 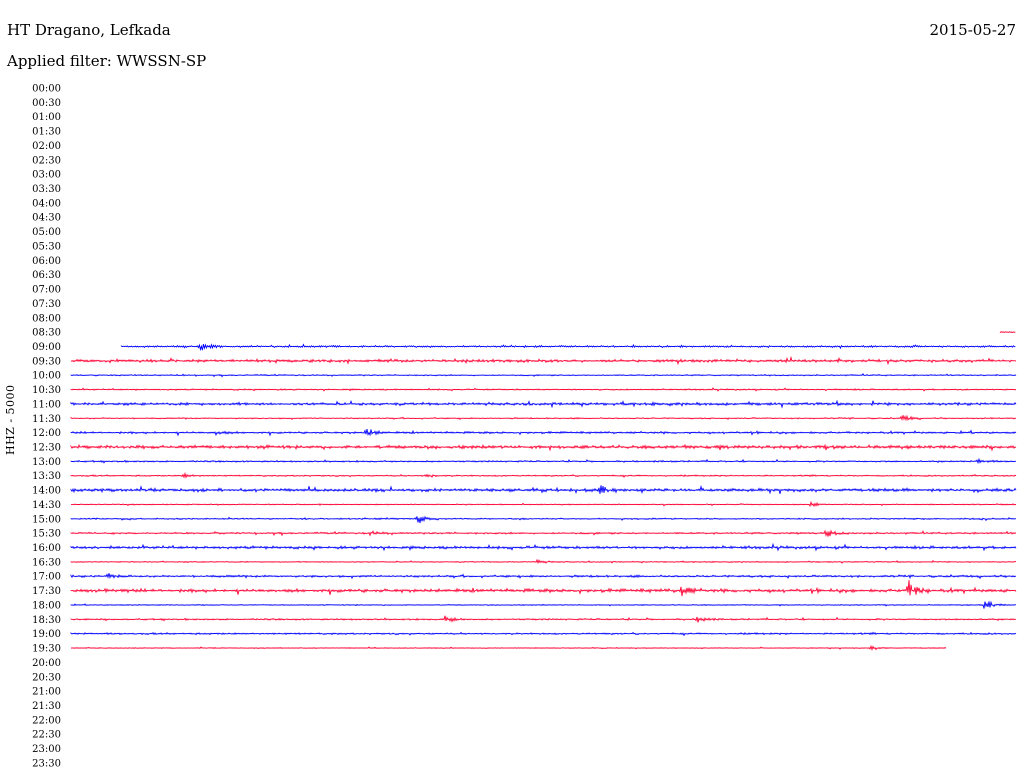 What do you see at coordinates (46, 333) in the screenshot?
I see `tick-label: 08:30` at bounding box center [46, 333].